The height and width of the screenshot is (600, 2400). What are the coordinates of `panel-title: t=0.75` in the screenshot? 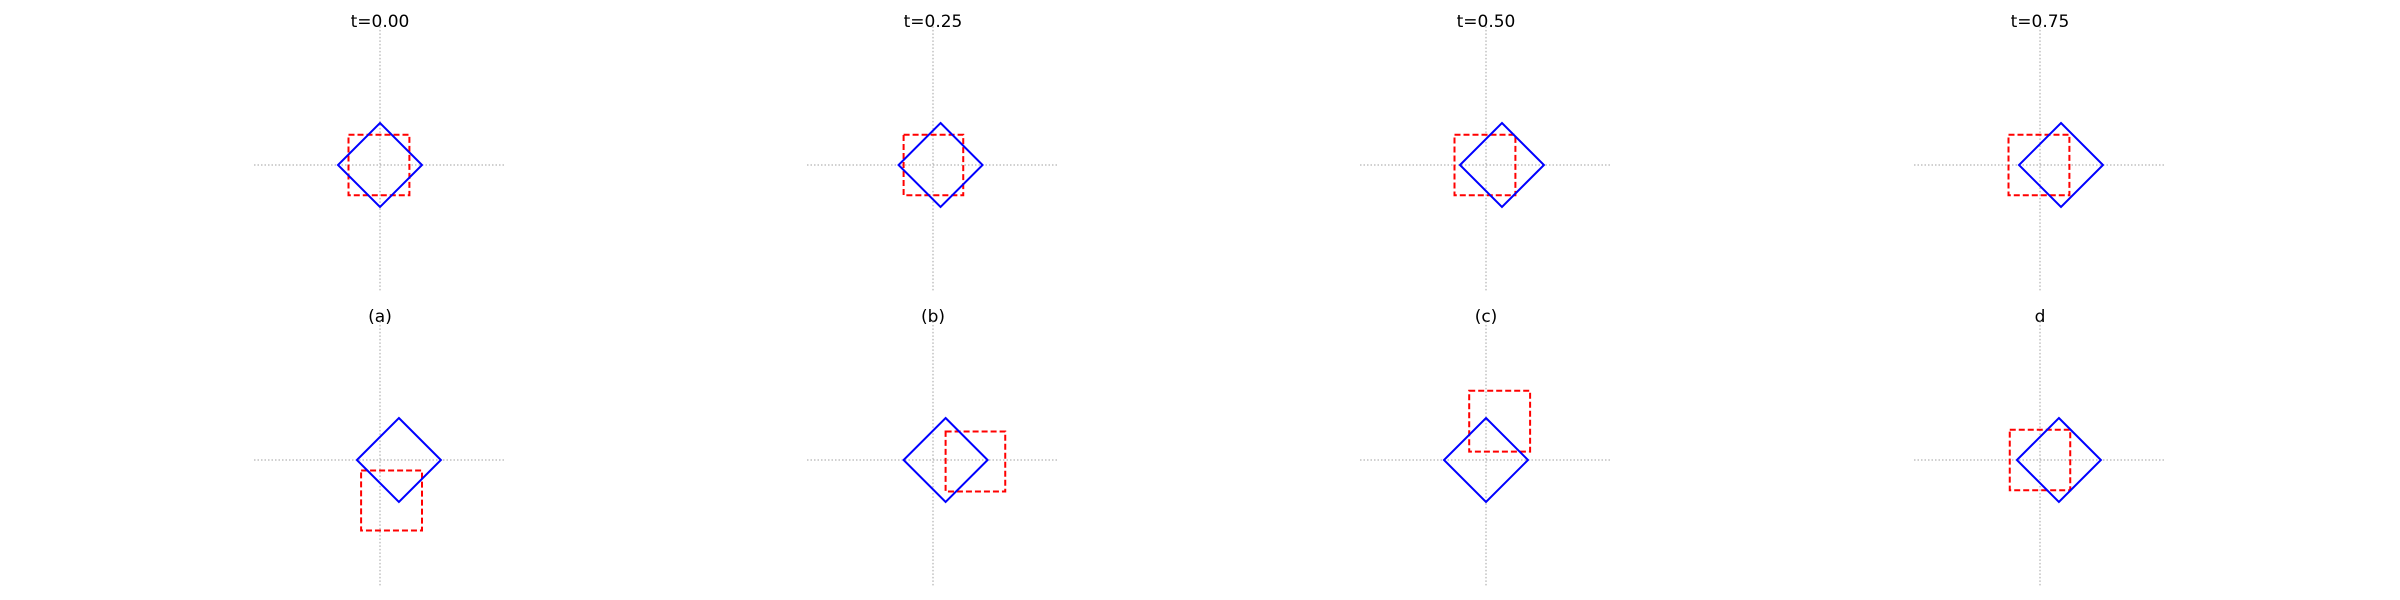 It's located at (2040, 22).